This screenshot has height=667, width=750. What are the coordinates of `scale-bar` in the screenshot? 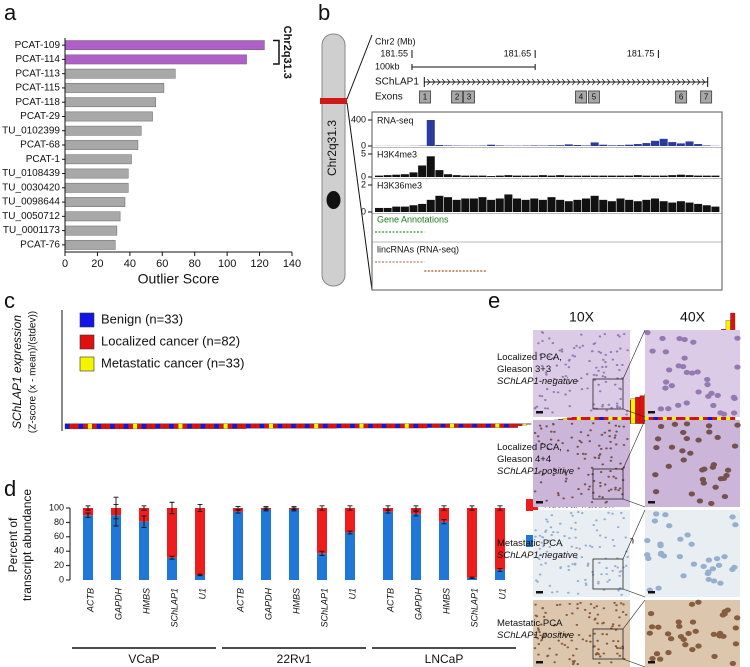 It's located at (539, 412).